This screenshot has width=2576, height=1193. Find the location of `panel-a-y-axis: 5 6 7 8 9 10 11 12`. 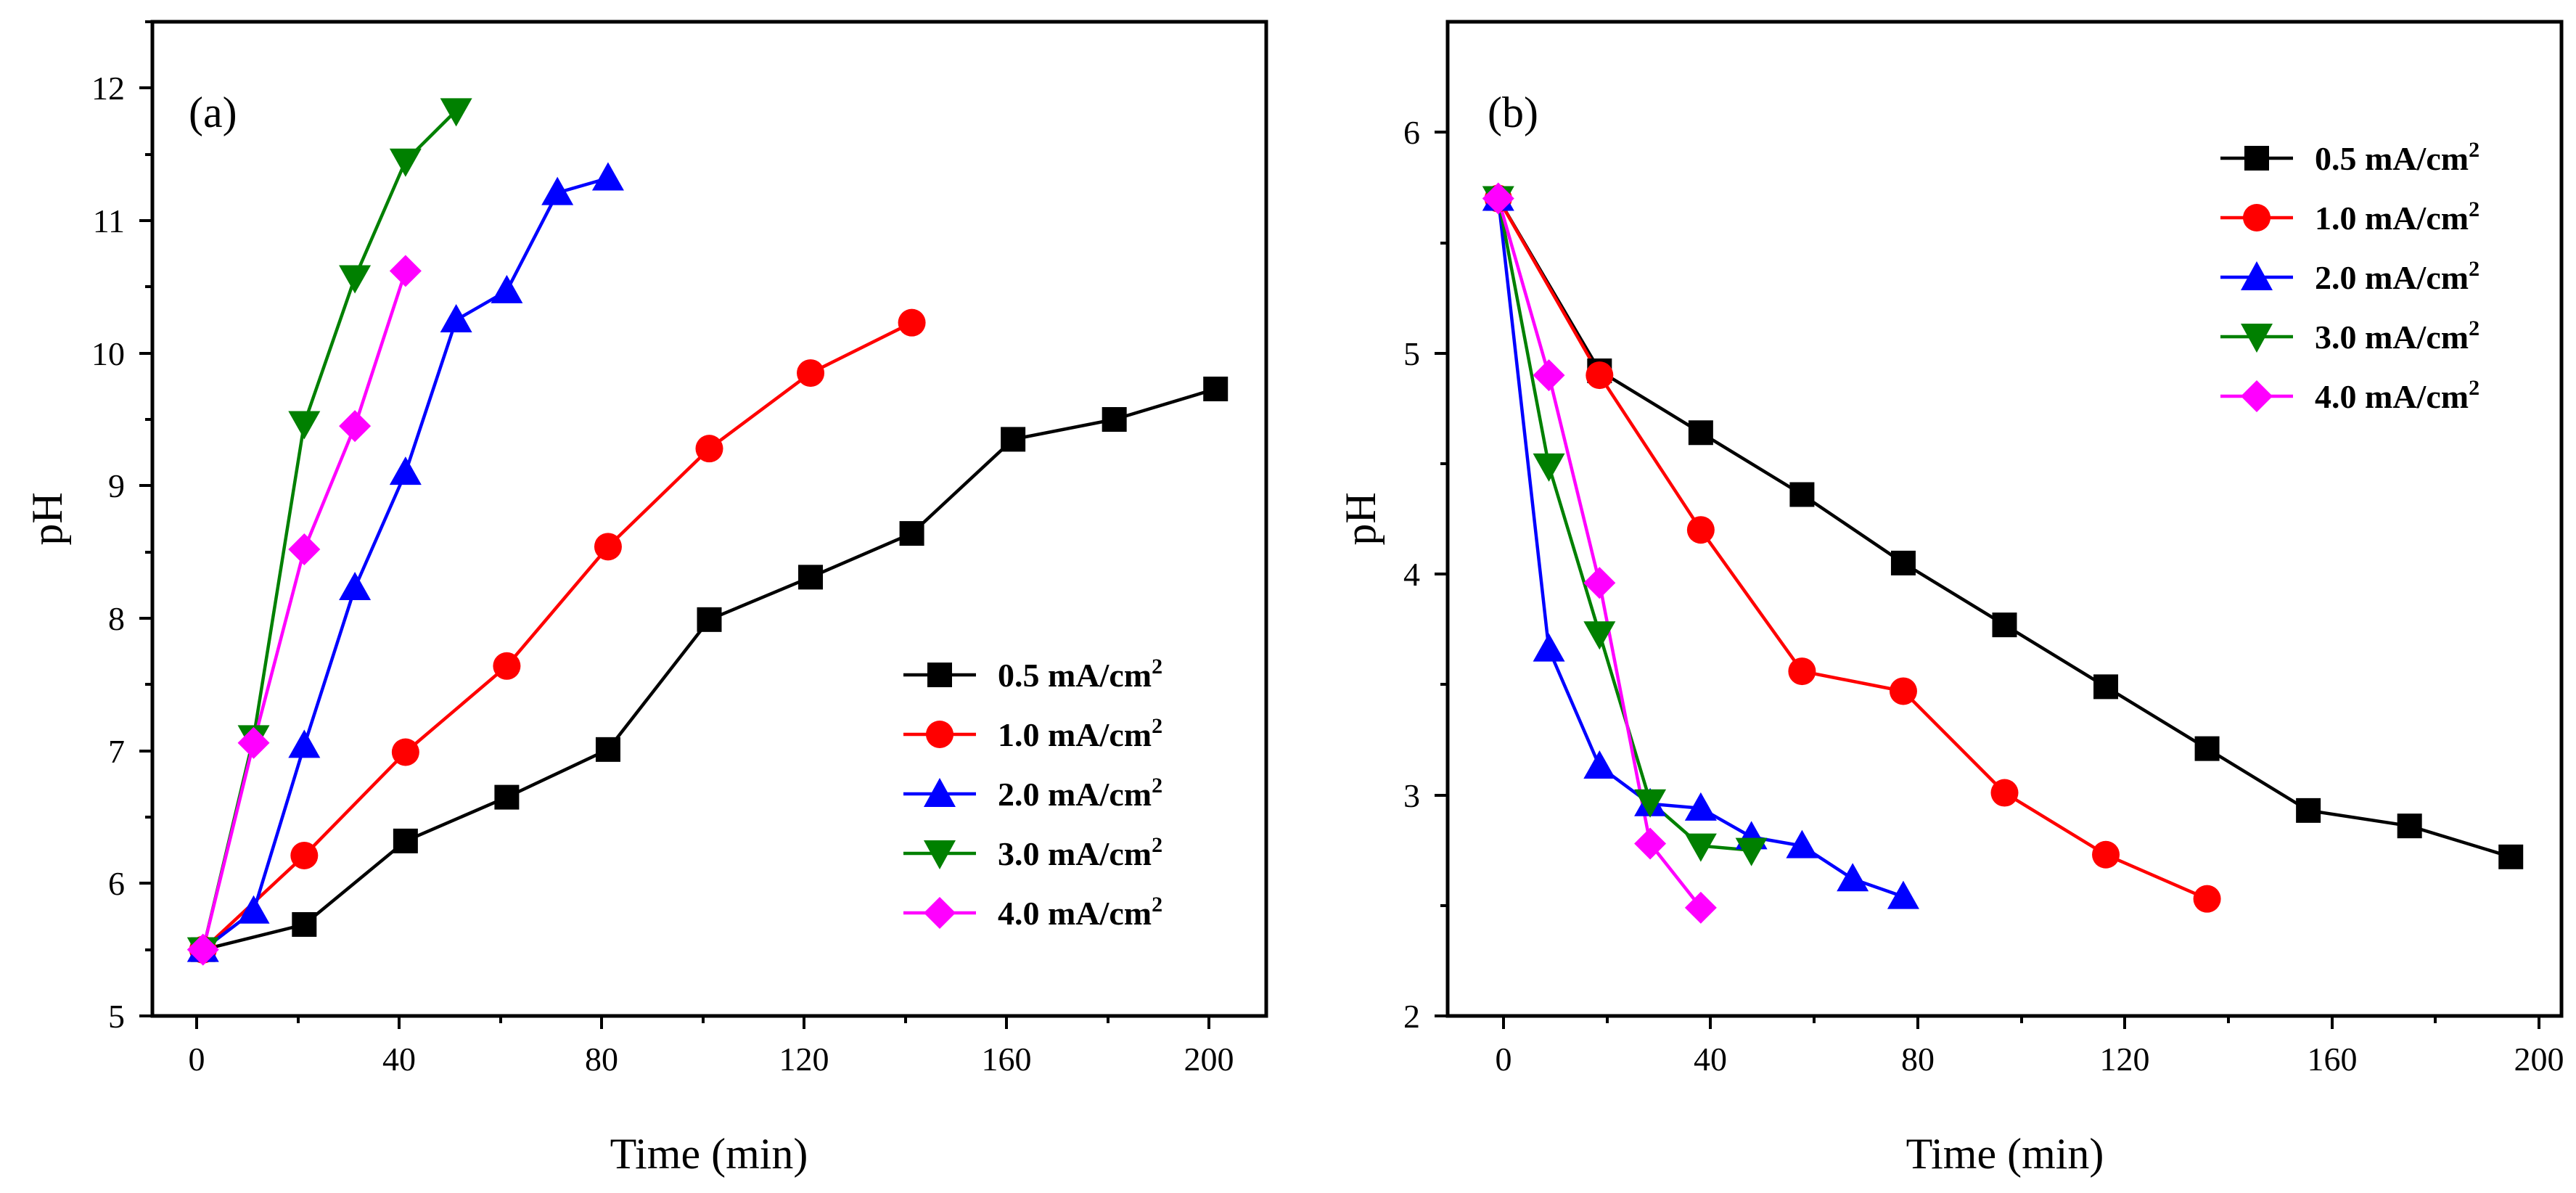

panel-a-y-axis: 5 6 7 8 9 10 11 12 is located at coordinates (121, 527).